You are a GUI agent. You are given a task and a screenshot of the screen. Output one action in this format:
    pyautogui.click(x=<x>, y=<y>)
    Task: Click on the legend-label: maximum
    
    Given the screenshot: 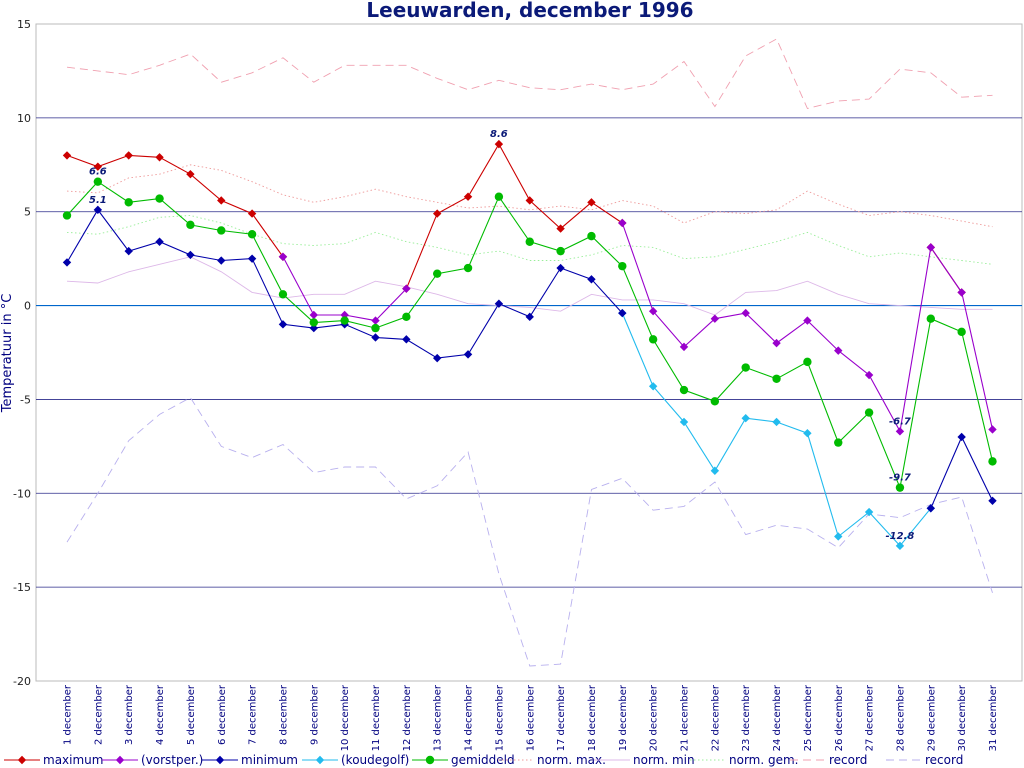 What is the action you would take?
    pyautogui.click(x=73, y=760)
    